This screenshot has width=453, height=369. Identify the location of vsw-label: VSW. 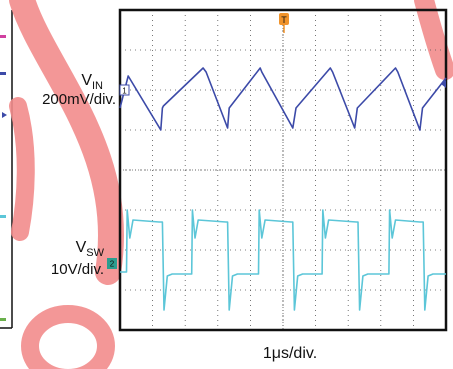
(90, 249).